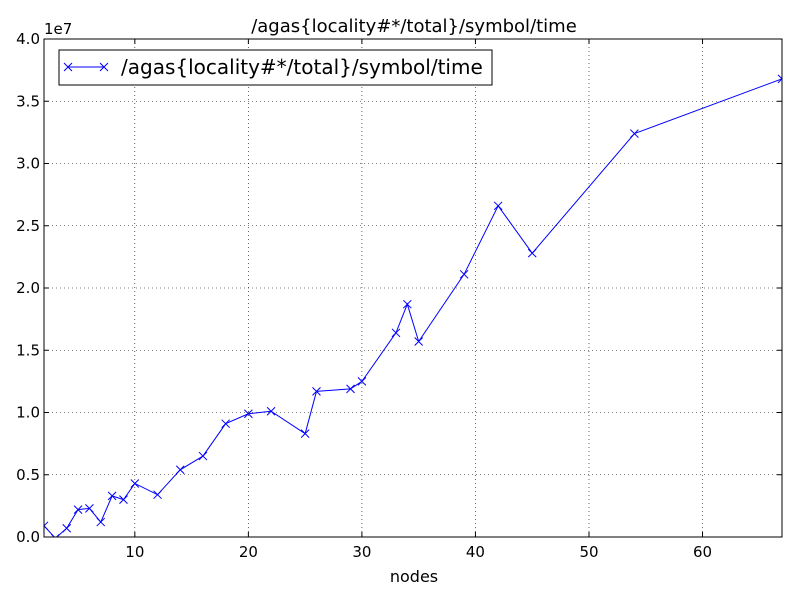  Describe the element at coordinates (588, 552) in the screenshot. I see `x-tick-label: 50` at that location.